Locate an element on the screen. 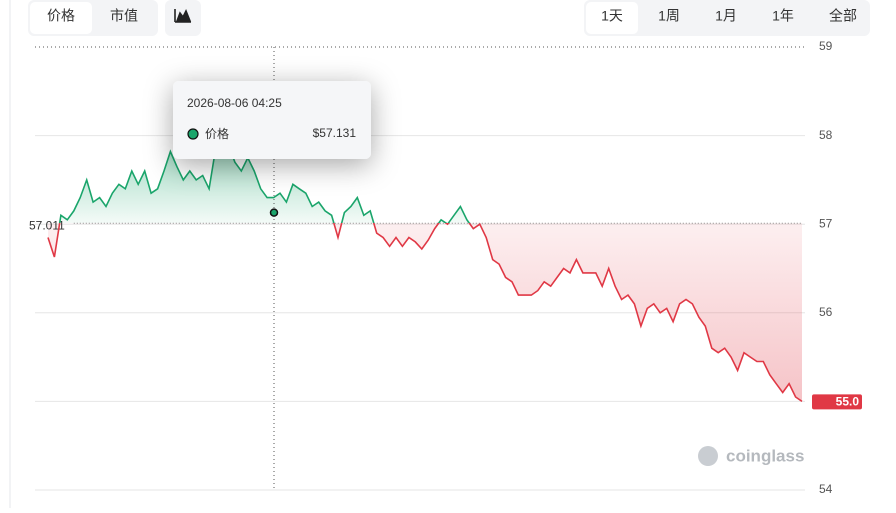  range-button: 1月 is located at coordinates (726, 16).